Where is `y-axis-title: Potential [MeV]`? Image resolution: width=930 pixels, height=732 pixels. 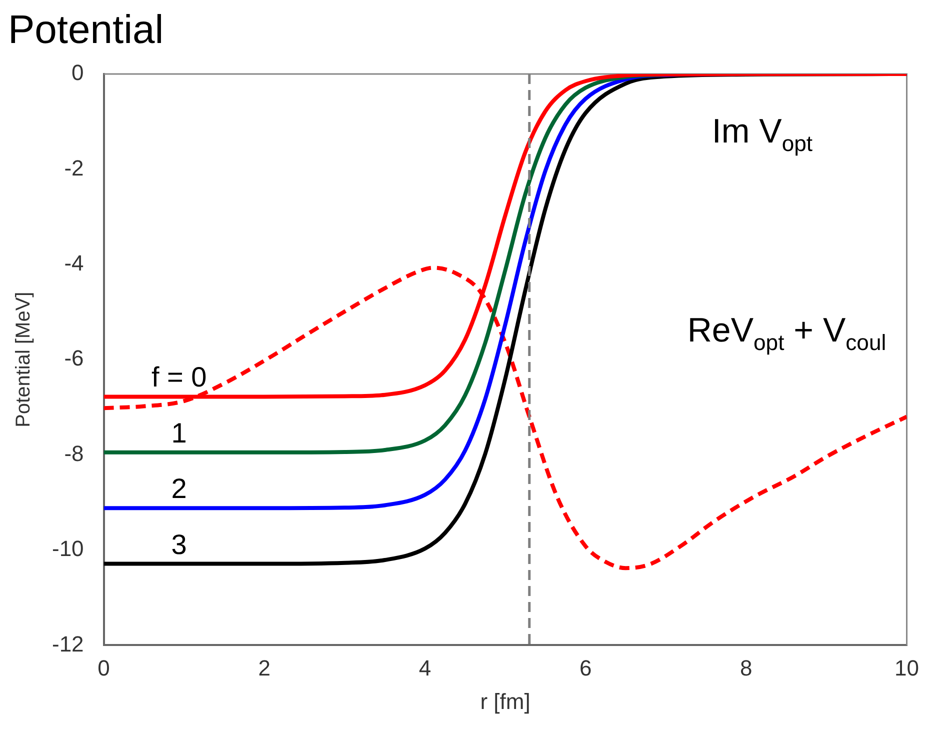 y-axis-title: Potential [MeV] is located at coordinates (23, 360).